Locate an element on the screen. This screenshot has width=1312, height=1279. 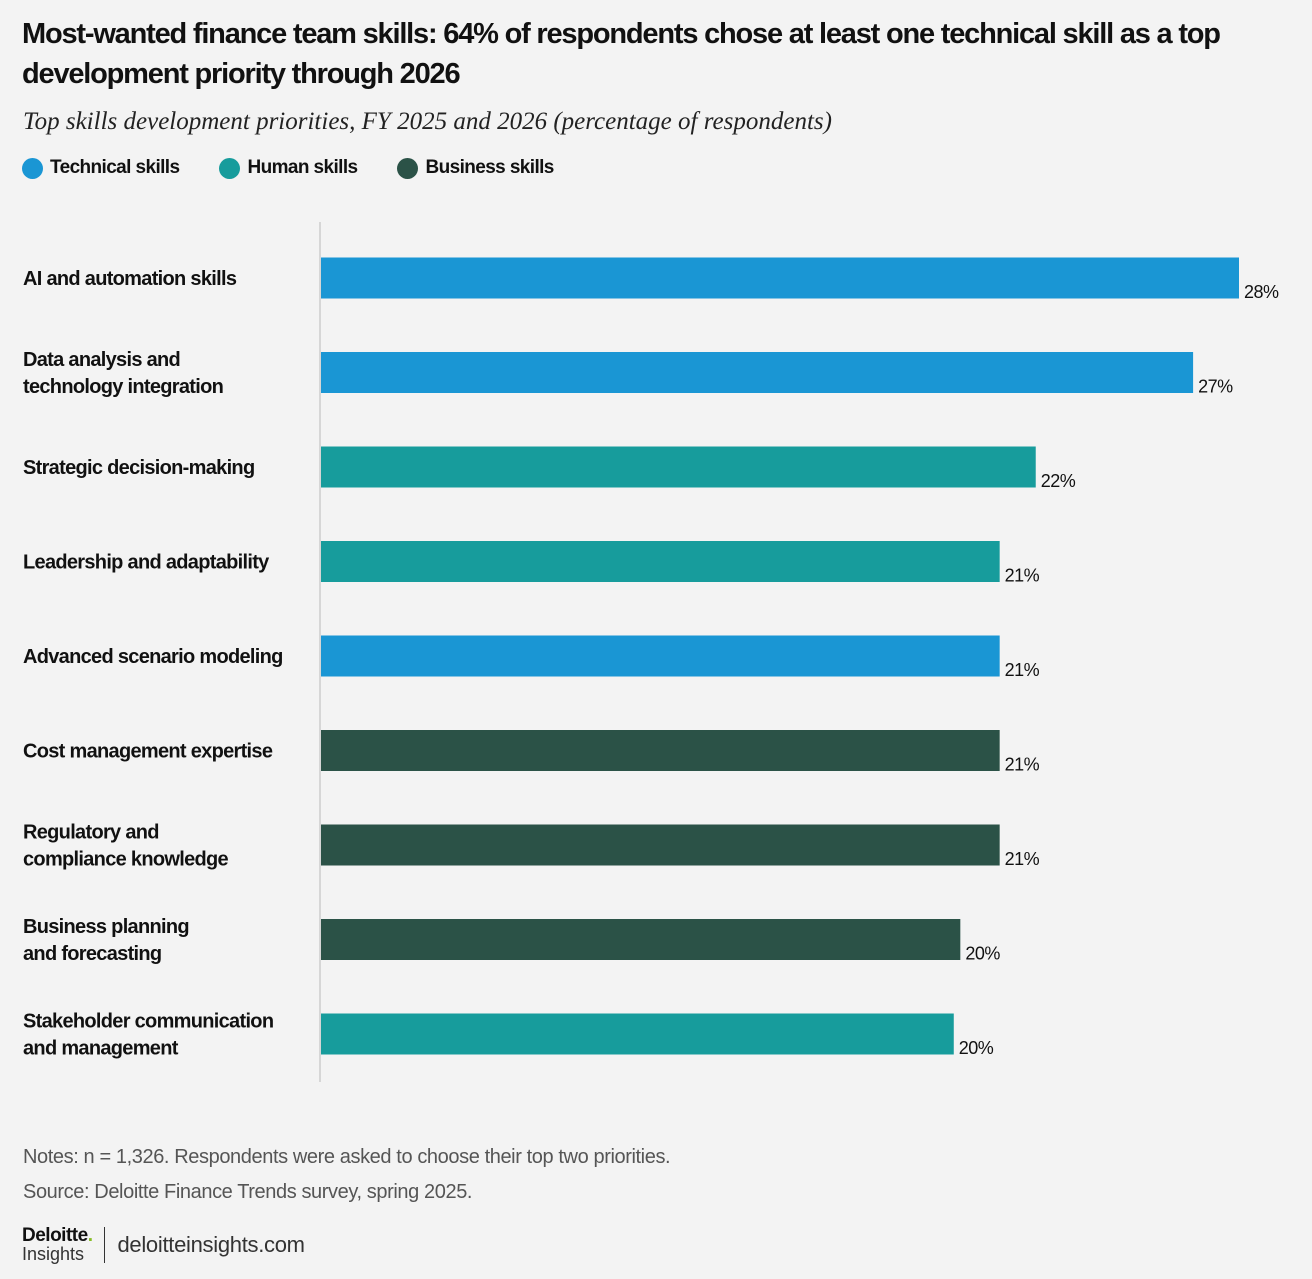
category-label-line: compliance knowledge is located at coordinates (126, 860).